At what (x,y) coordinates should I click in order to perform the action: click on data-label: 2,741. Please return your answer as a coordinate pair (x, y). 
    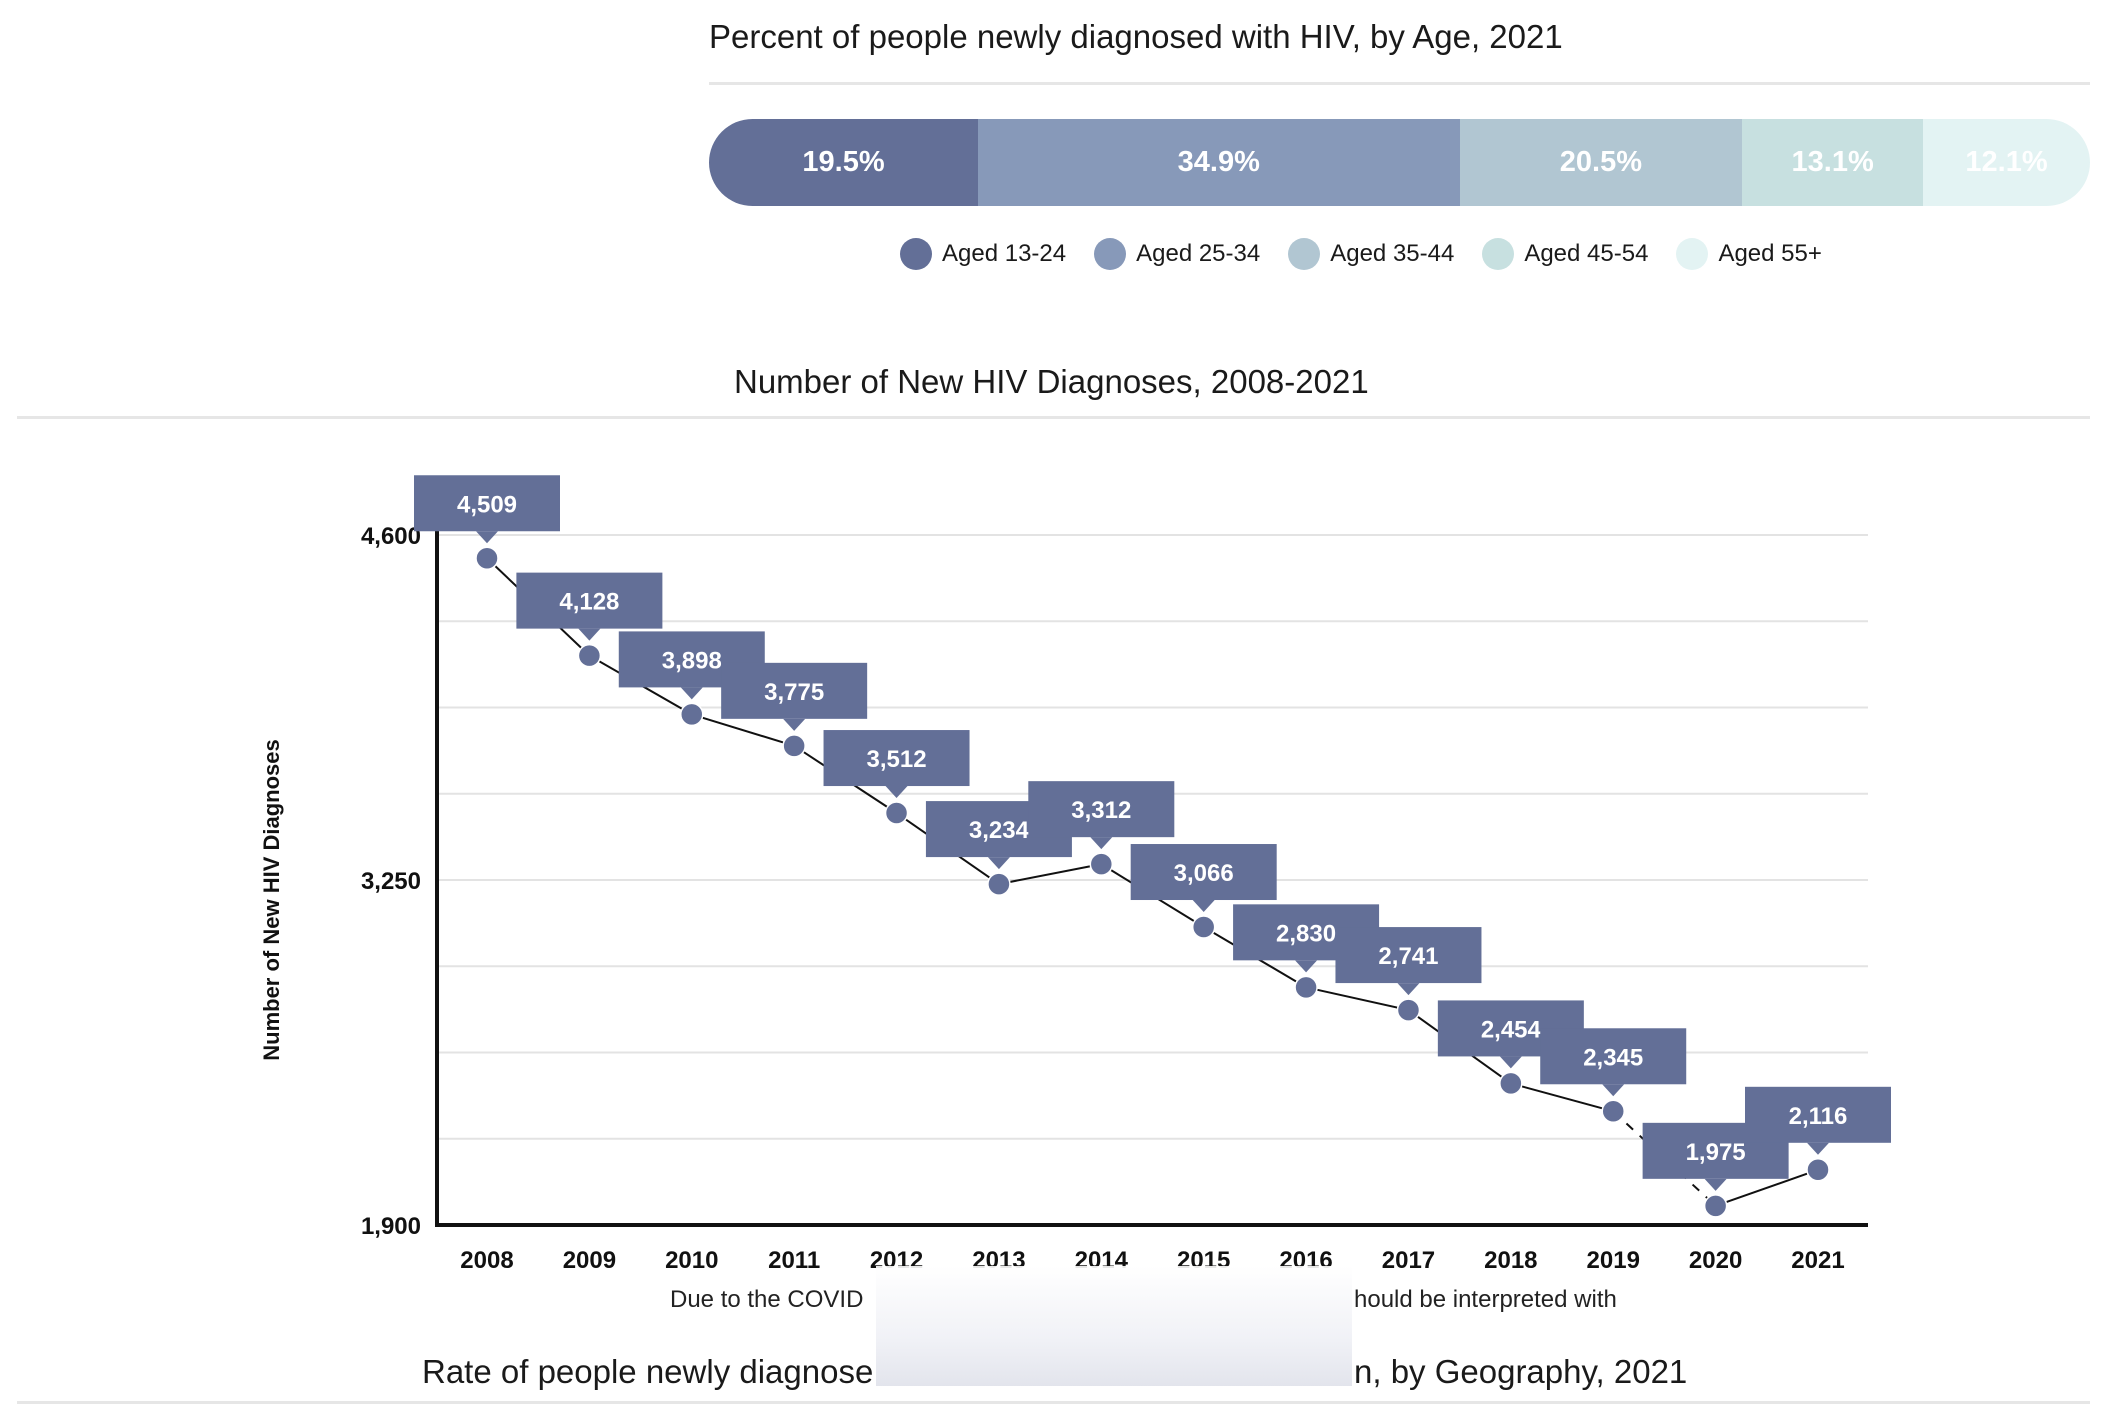
    Looking at the image, I should click on (1408, 956).